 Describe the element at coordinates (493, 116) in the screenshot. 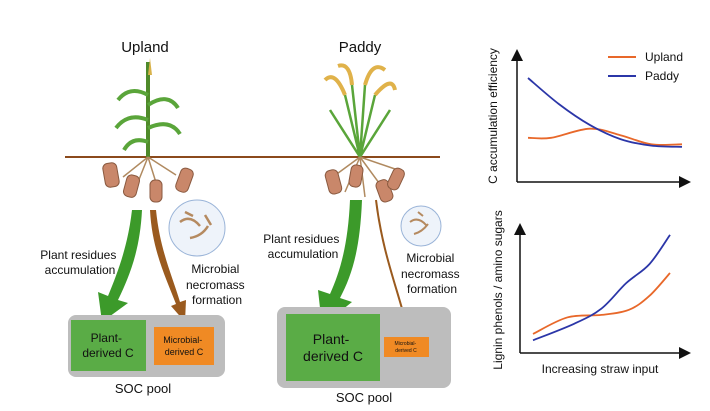

I see `y-axis-label: C accumulation efficiency` at that location.